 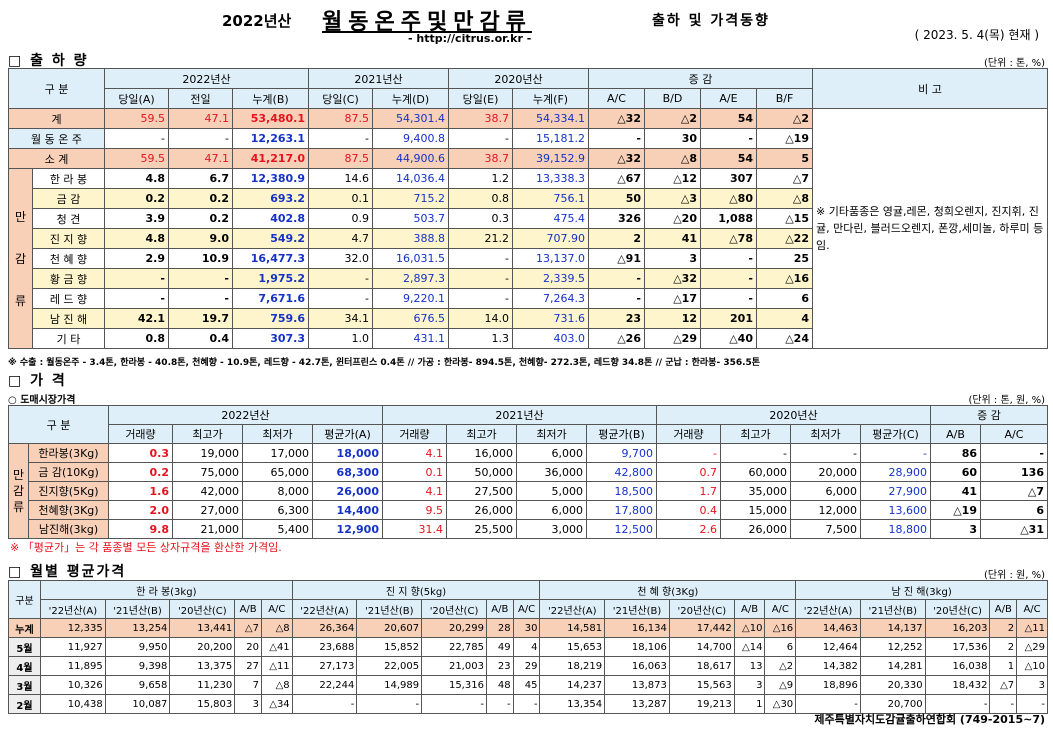 What do you see at coordinates (24, 685) in the screenshot?
I see `row-label: 3월` at bounding box center [24, 685].